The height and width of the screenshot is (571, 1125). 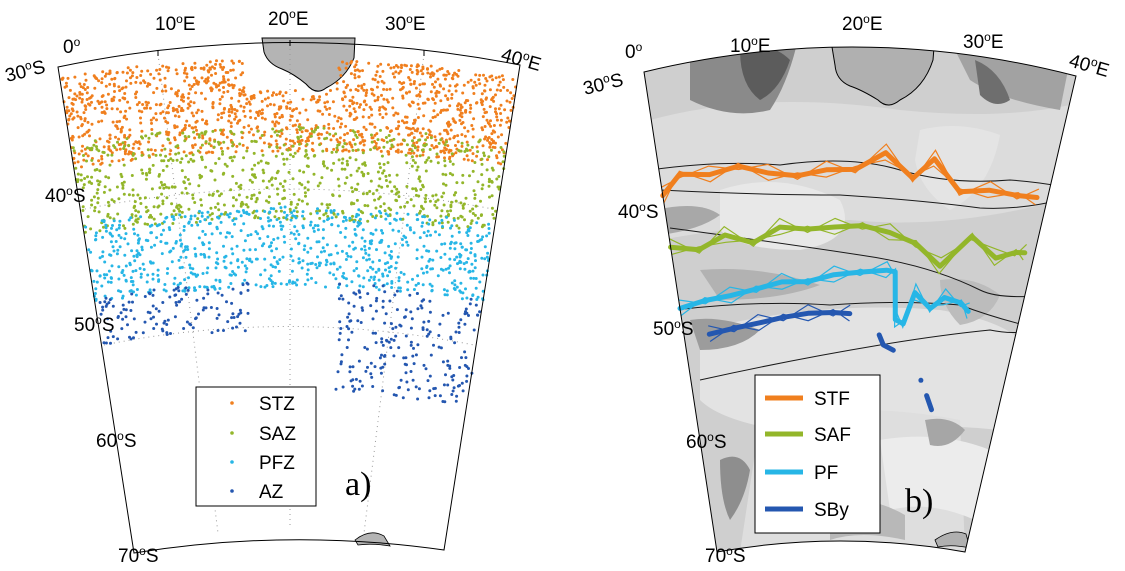 I want to click on lon-label-20: 20oE, so click(x=288, y=18).